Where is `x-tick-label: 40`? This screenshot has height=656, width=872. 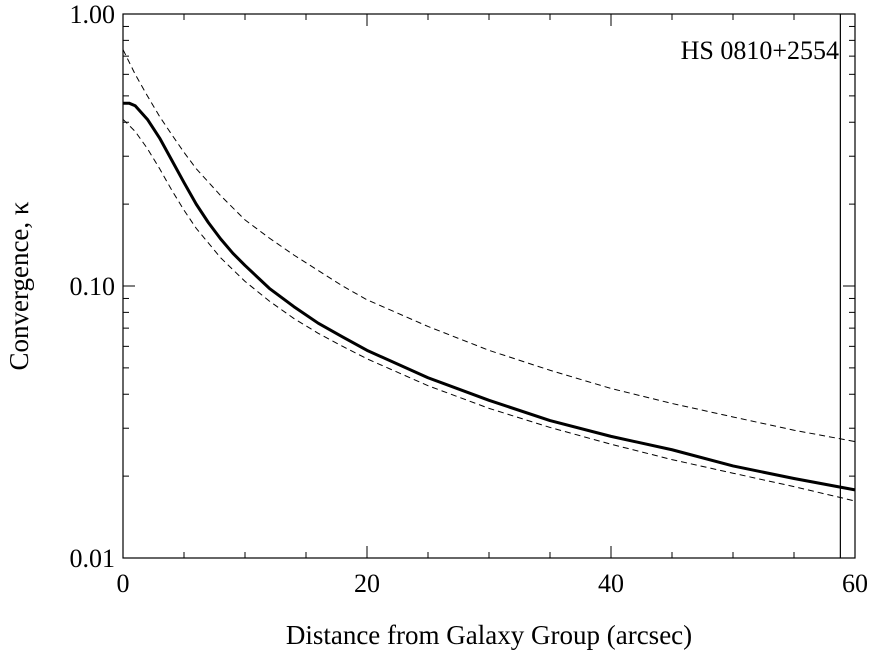
x-tick-label: 40 is located at coordinates (611, 583).